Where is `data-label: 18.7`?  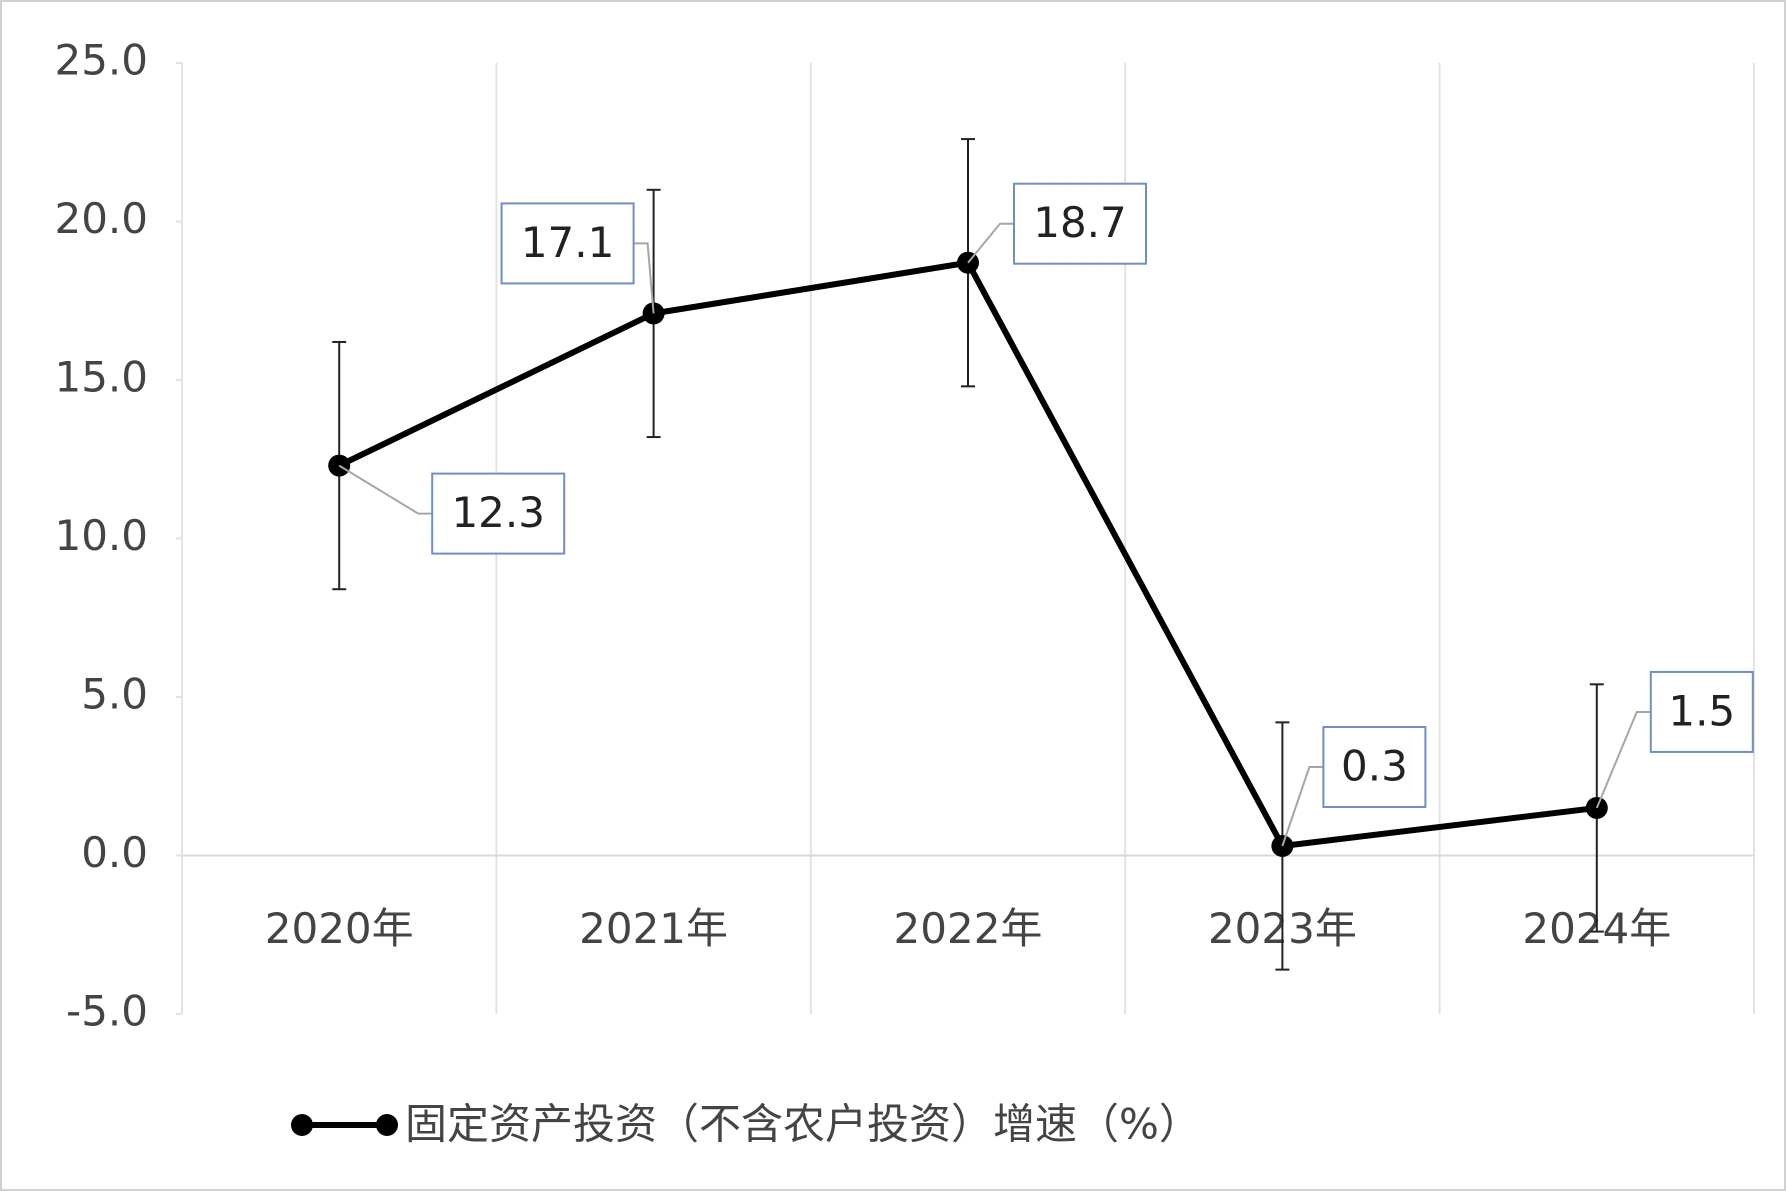 data-label: 18.7 is located at coordinates (1080, 222).